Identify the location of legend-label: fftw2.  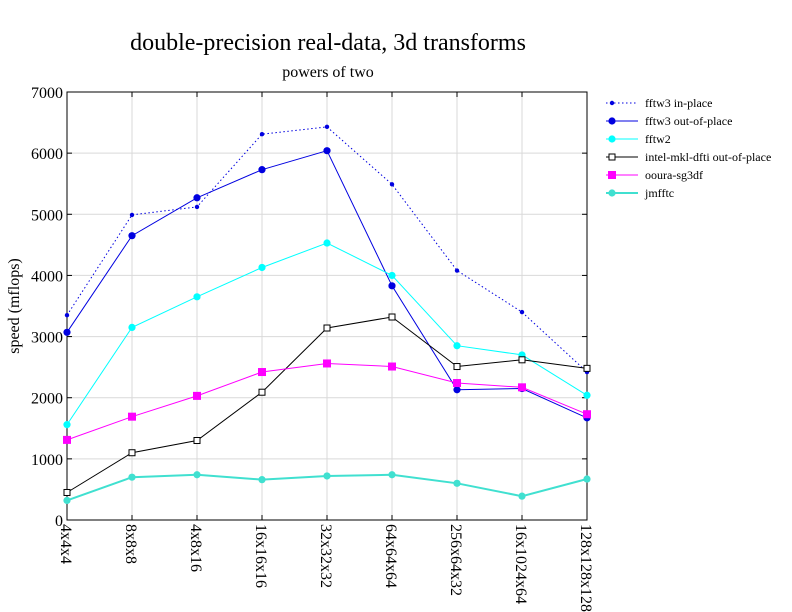
(658, 139).